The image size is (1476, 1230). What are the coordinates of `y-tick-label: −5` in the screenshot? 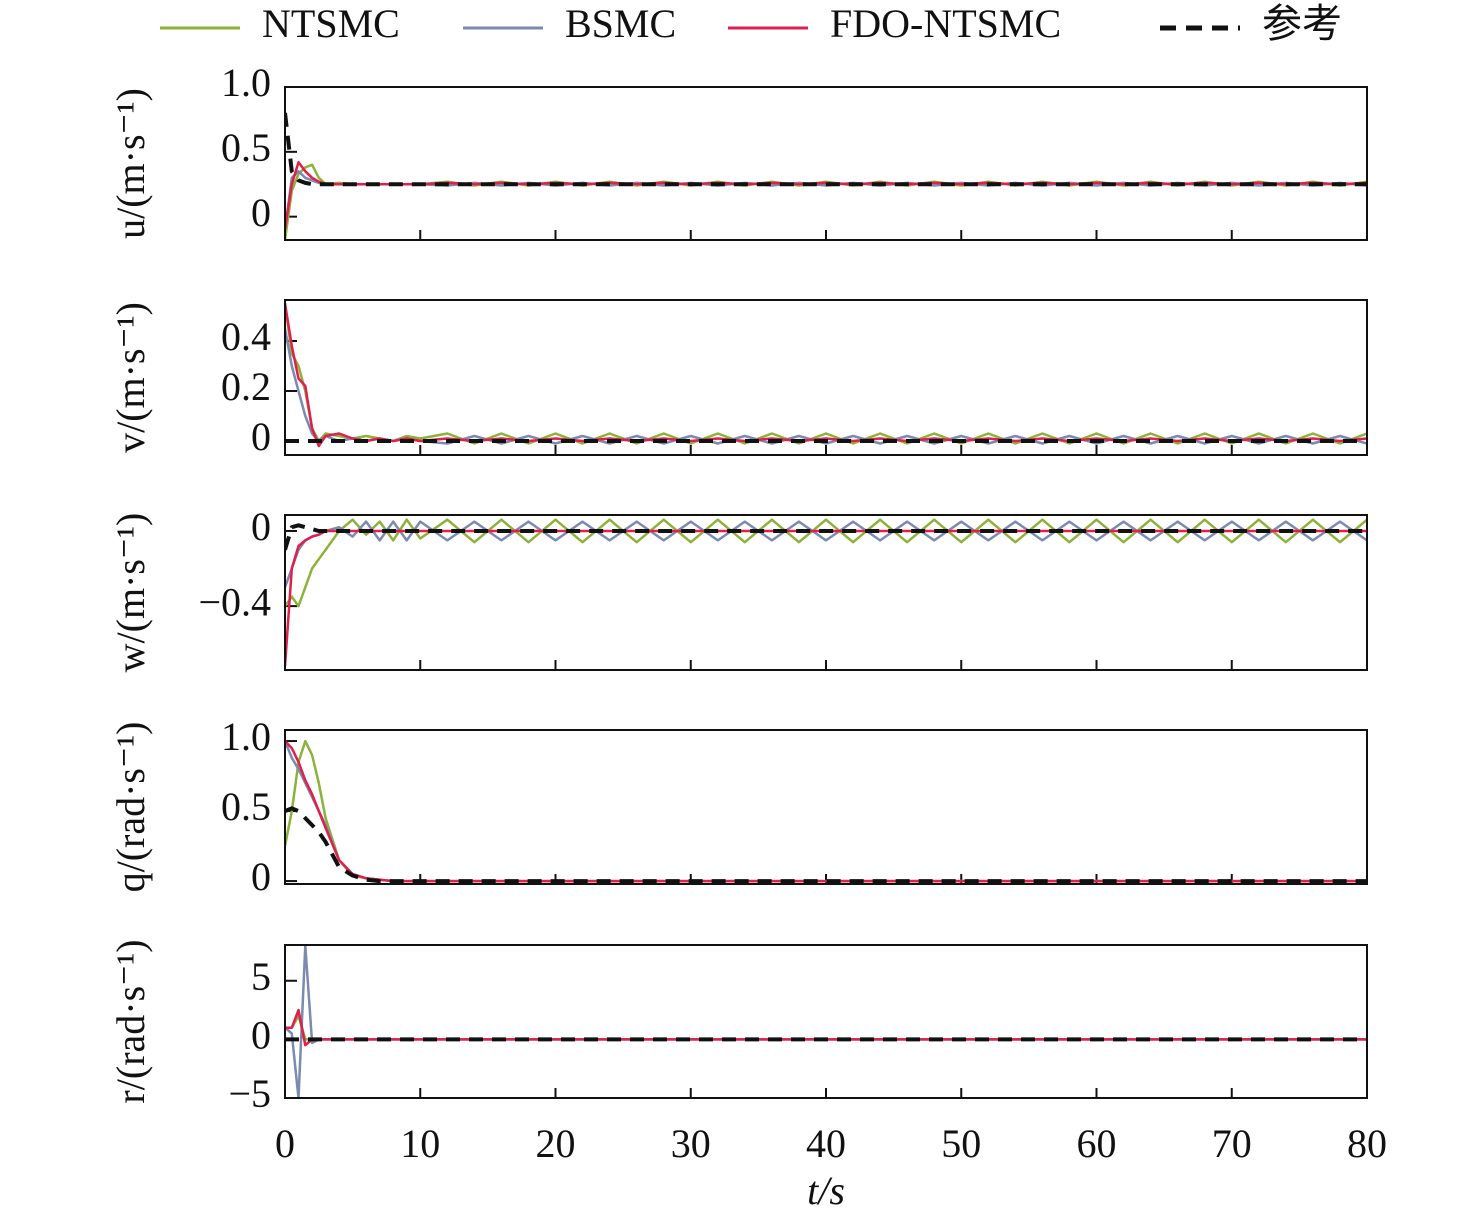 It's located at (249, 1093).